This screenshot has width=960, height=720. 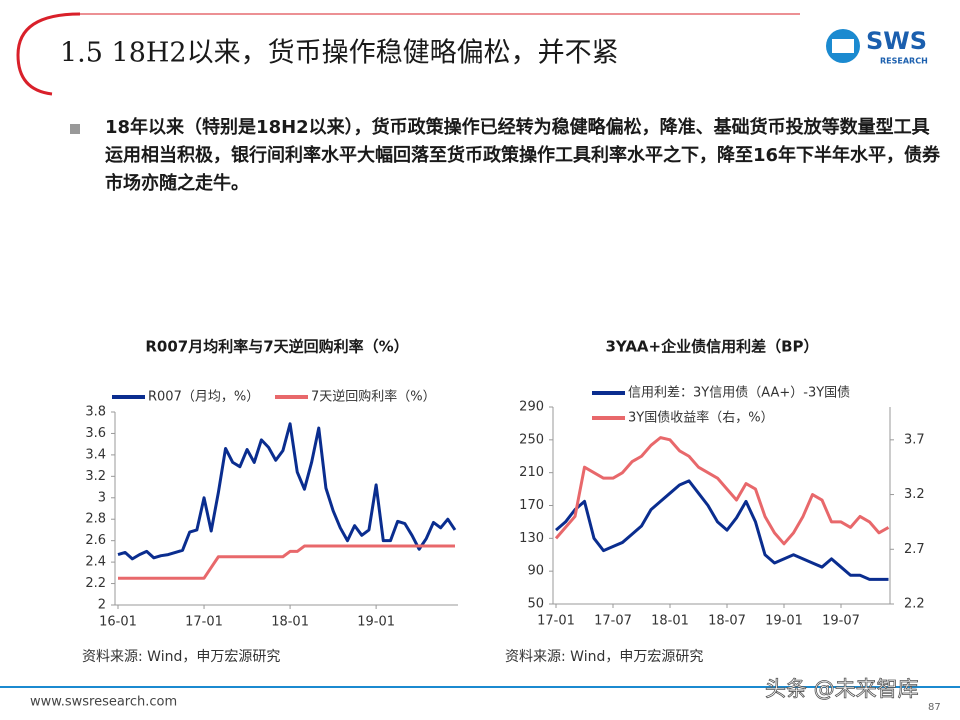 What do you see at coordinates (613, 621) in the screenshot?
I see `x-tick-label: 17-07` at bounding box center [613, 621].